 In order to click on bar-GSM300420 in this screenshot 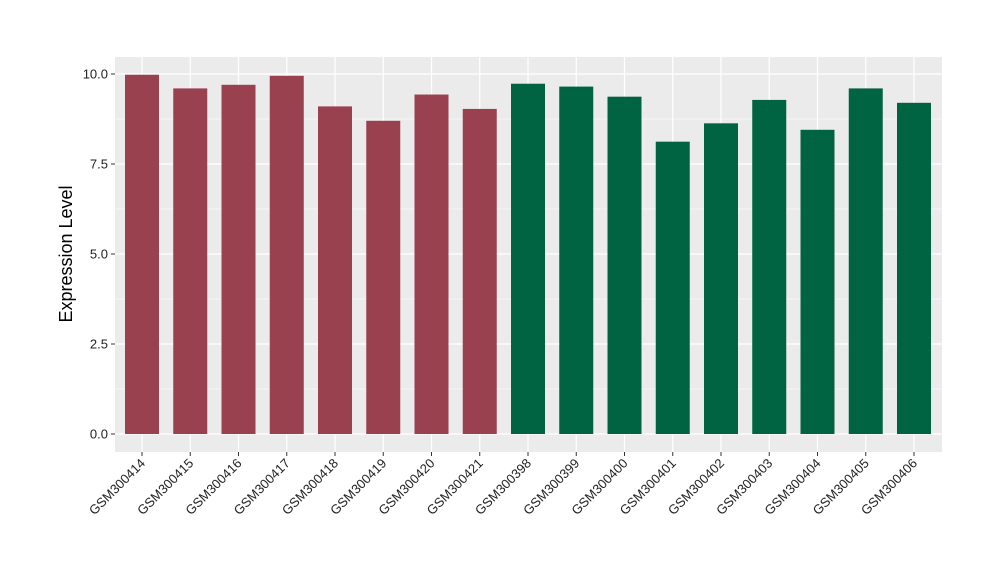, I will do `click(431, 264)`.